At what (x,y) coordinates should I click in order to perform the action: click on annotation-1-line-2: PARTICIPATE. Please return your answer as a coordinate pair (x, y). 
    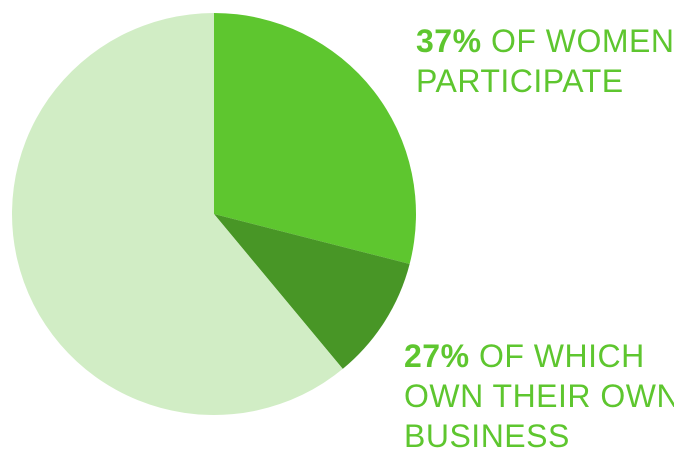
    Looking at the image, I should click on (520, 81).